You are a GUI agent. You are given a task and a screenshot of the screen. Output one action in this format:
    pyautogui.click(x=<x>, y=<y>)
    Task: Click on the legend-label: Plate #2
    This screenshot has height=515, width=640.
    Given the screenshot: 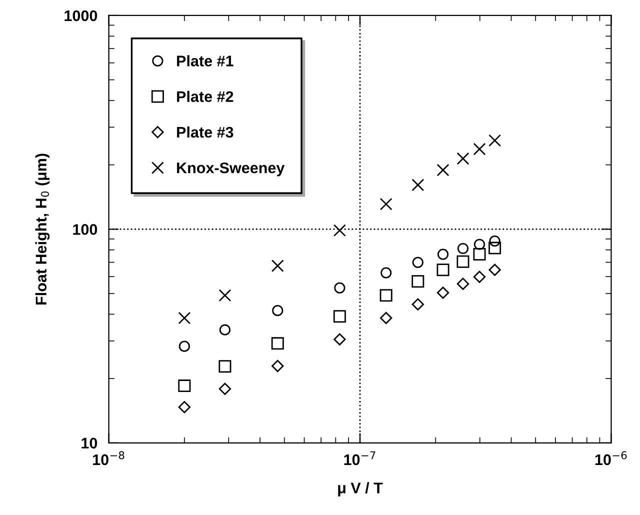 What is the action you would take?
    pyautogui.click(x=205, y=96)
    